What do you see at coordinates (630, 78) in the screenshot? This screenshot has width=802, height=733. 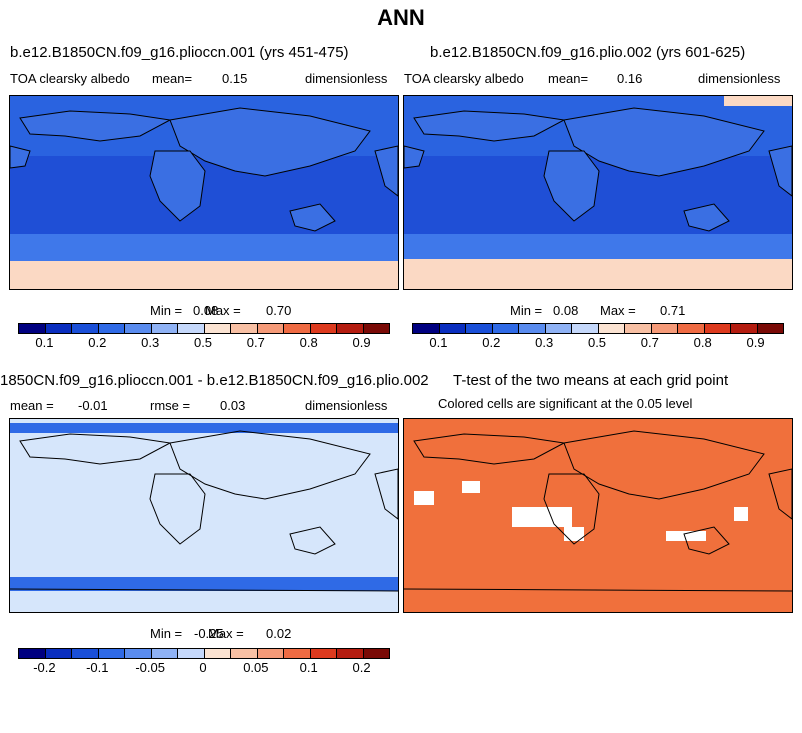 I see `panel2-mean-value: 0.16` at bounding box center [630, 78].